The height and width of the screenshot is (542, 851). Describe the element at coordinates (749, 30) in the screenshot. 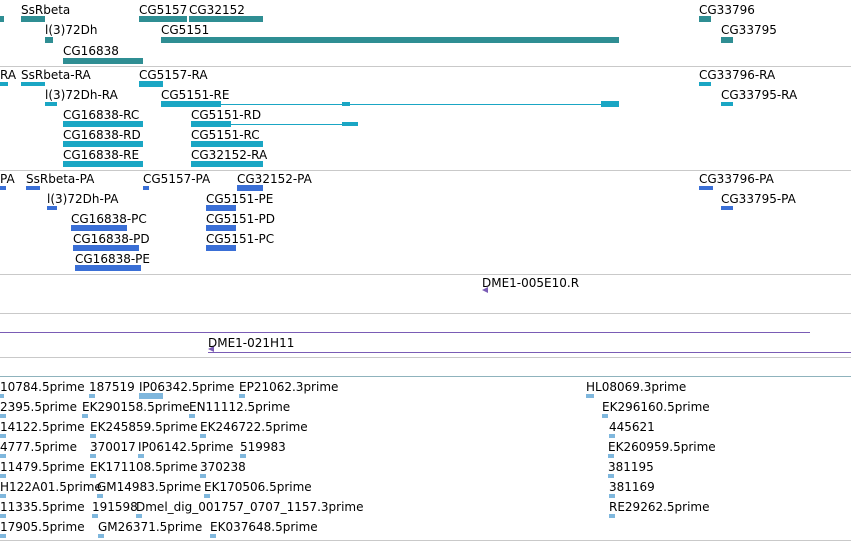

I see `genes-feature-label: CG33795` at that location.